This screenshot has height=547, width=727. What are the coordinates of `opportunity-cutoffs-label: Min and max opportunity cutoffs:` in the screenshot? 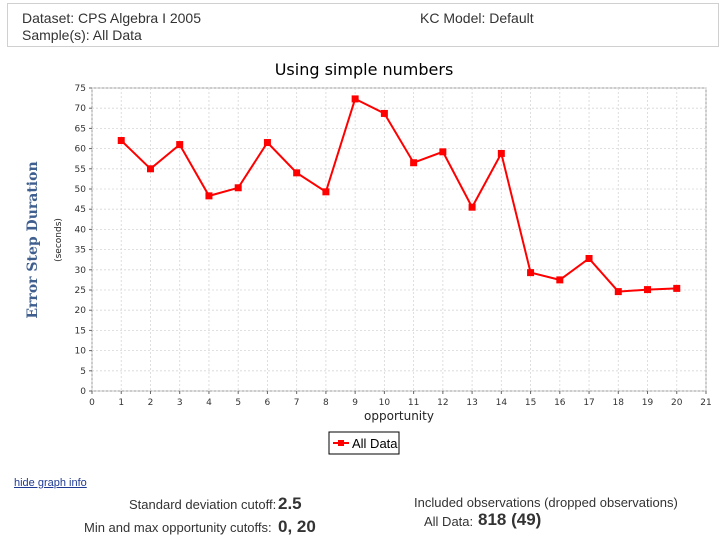 It's located at (178, 527).